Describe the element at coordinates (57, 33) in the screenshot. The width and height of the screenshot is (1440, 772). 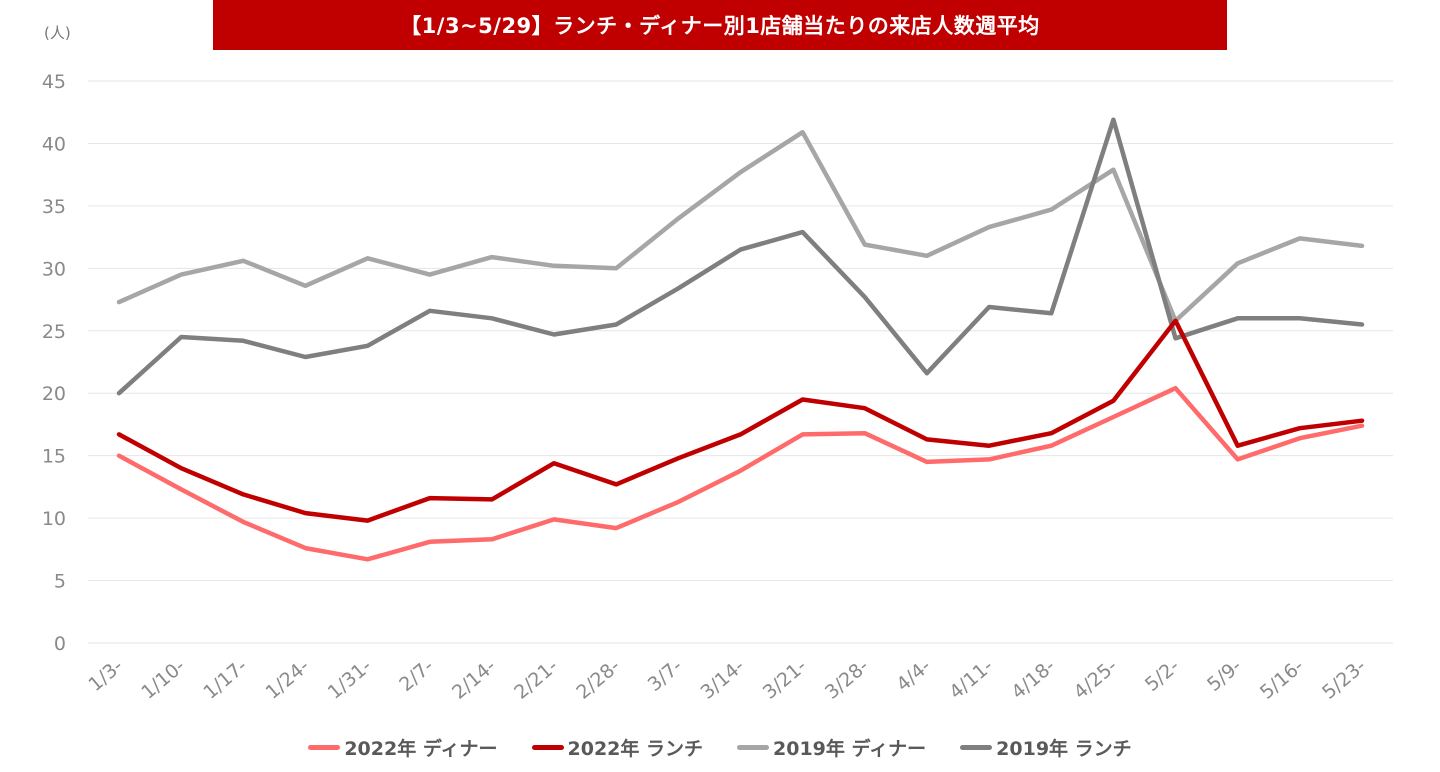
I see `y-axis-unit-label: (人)` at that location.